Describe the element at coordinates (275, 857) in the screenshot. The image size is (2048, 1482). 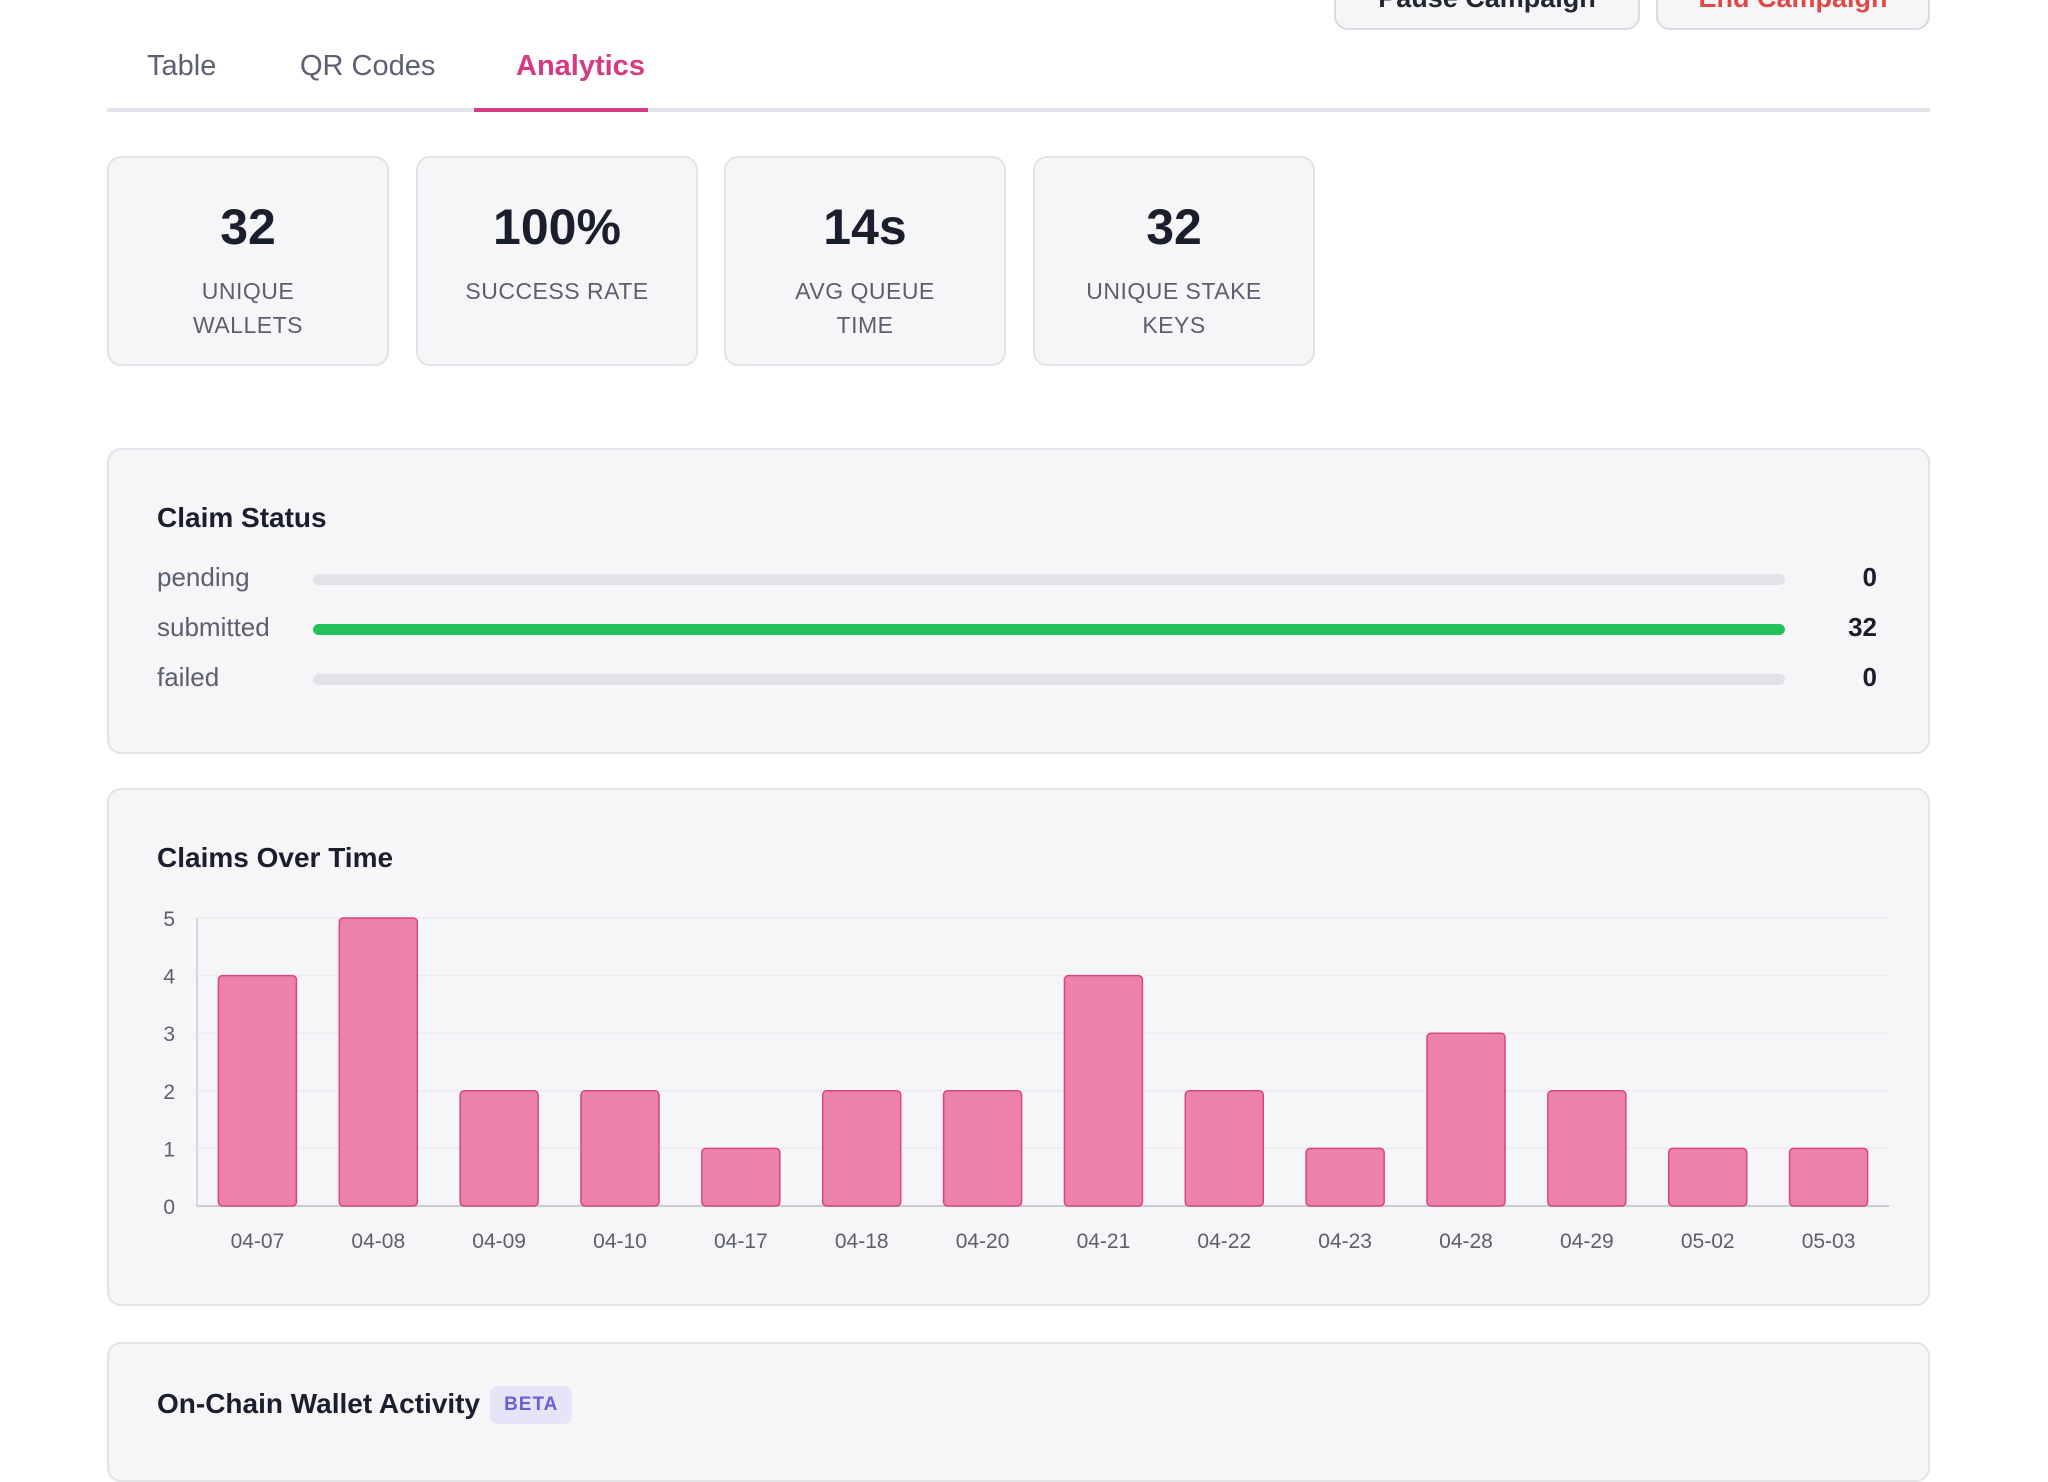
I see `claims-over-time-title: Claims Over Time` at that location.